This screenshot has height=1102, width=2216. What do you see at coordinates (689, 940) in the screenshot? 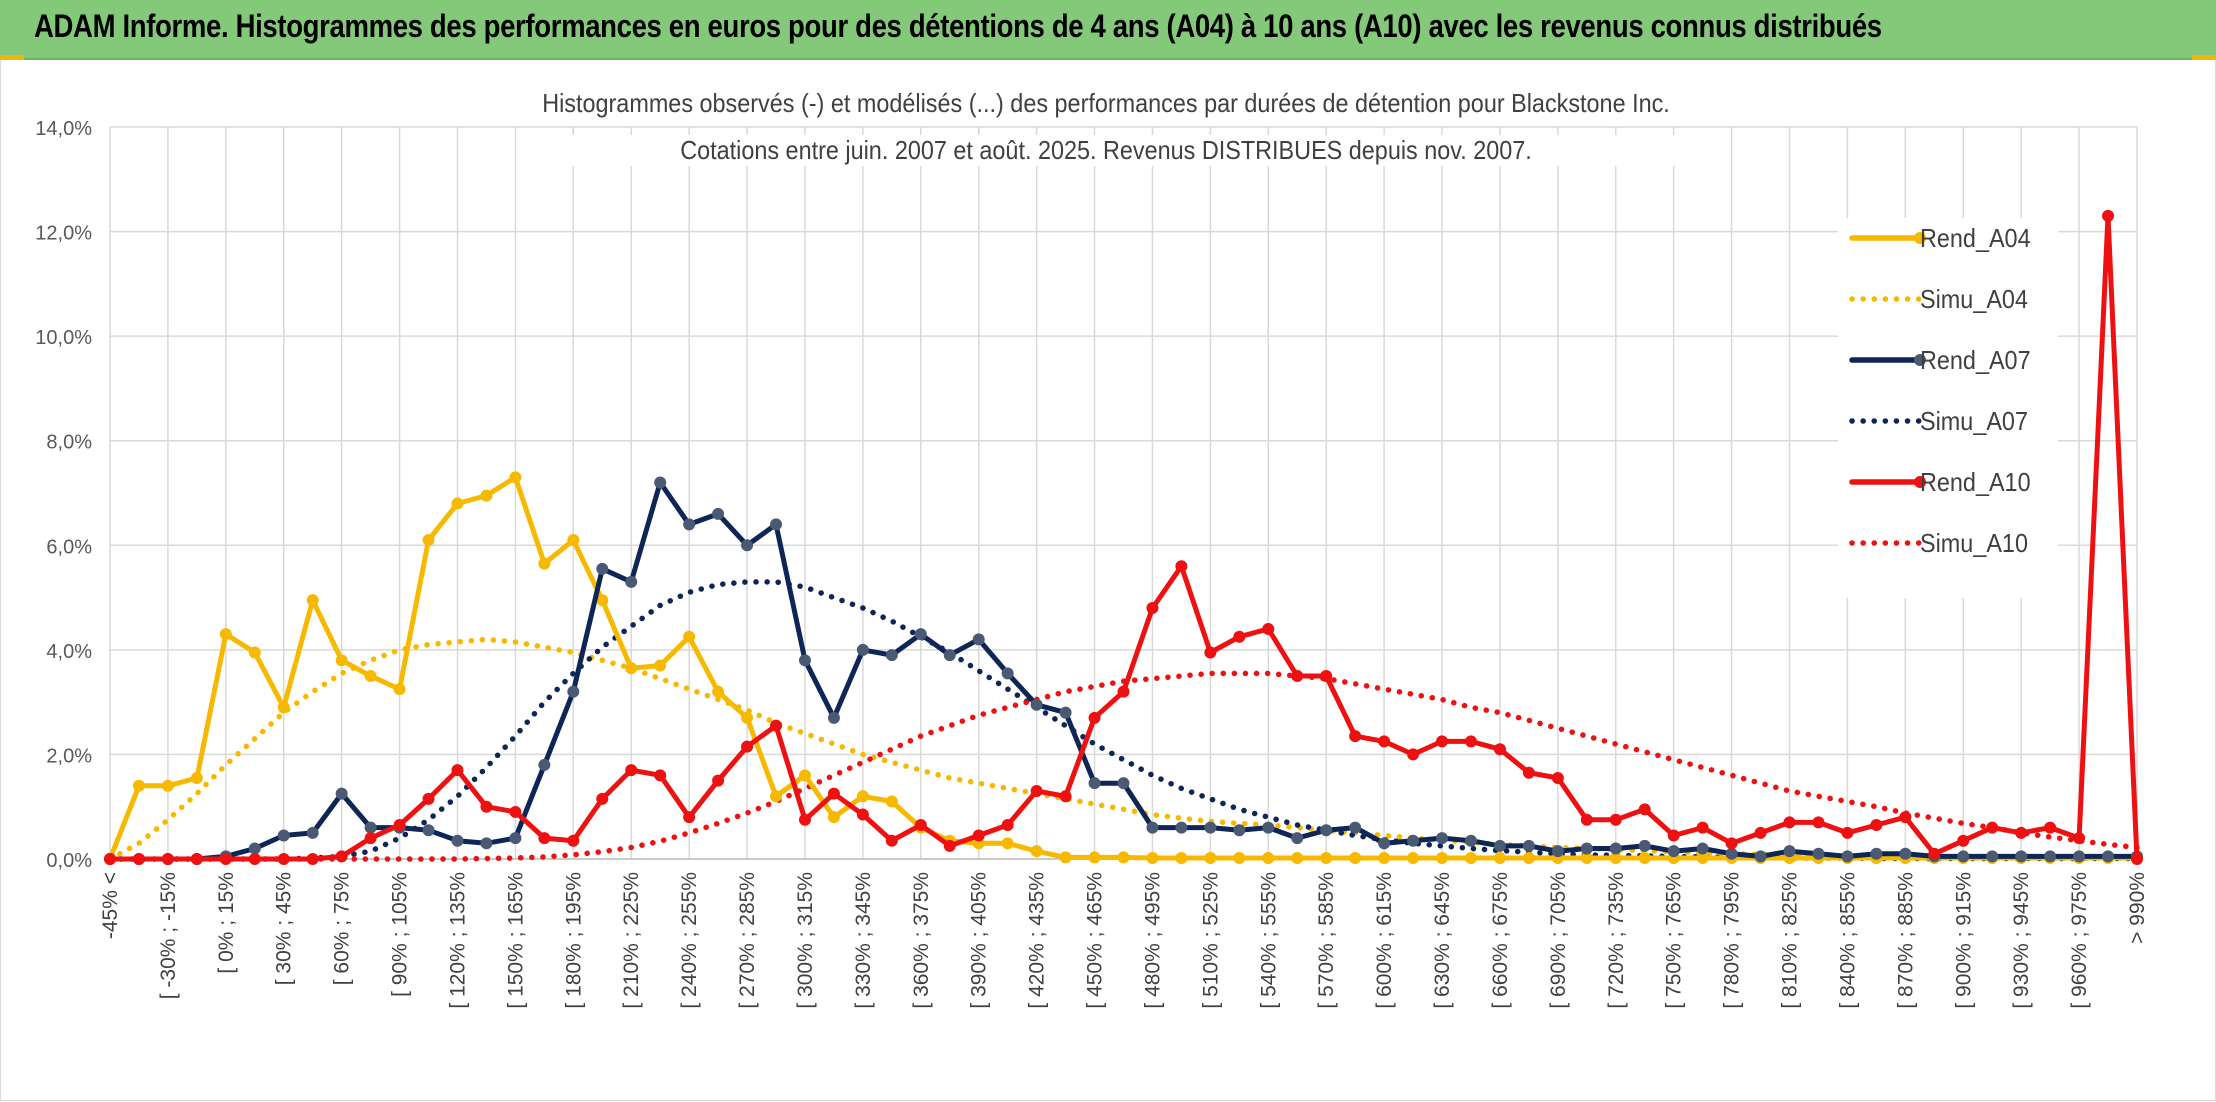
I see `x-tick-label: [ 240% ; 255%` at bounding box center [689, 940].